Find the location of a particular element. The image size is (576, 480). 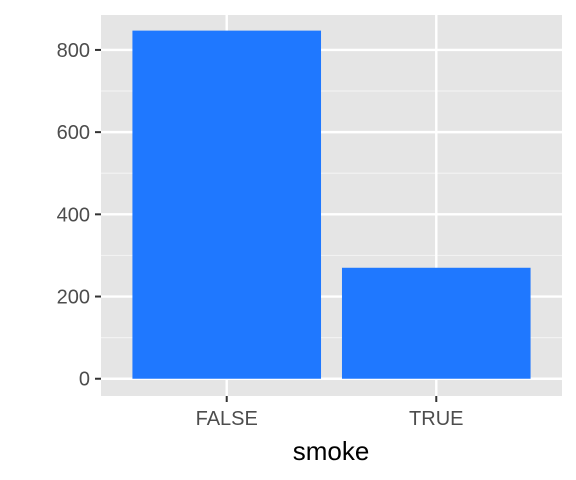

x-axis-title: smoke is located at coordinates (331, 451).